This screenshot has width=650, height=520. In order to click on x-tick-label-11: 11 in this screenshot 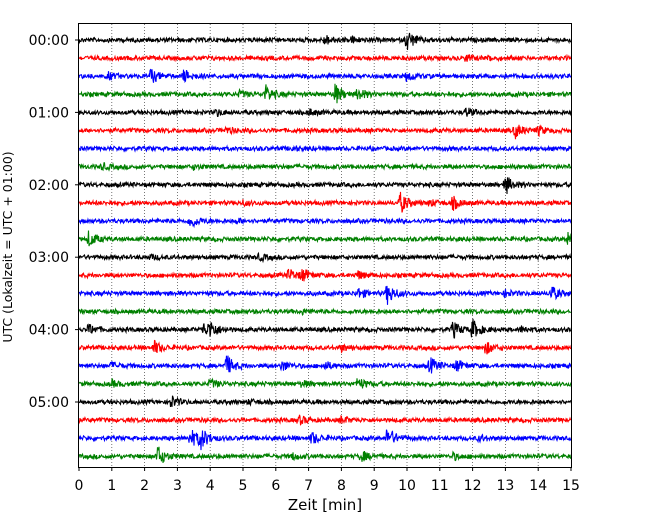, I will do `click(440, 486)`.